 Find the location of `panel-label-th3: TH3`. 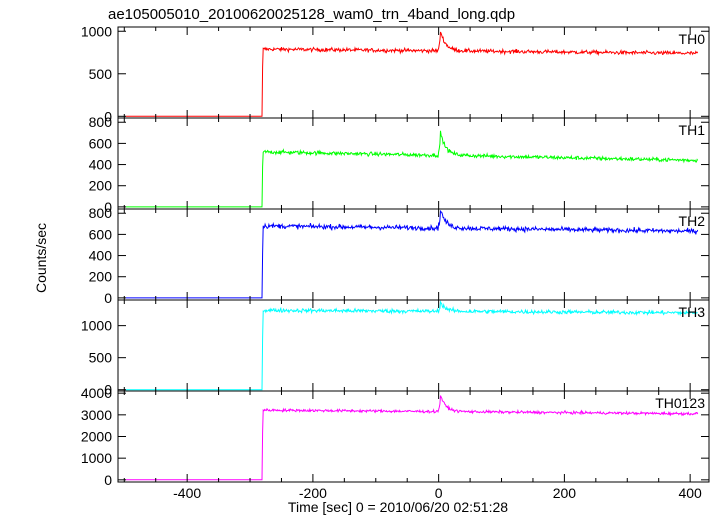

panel-label-th3: TH3 is located at coordinates (692, 312).